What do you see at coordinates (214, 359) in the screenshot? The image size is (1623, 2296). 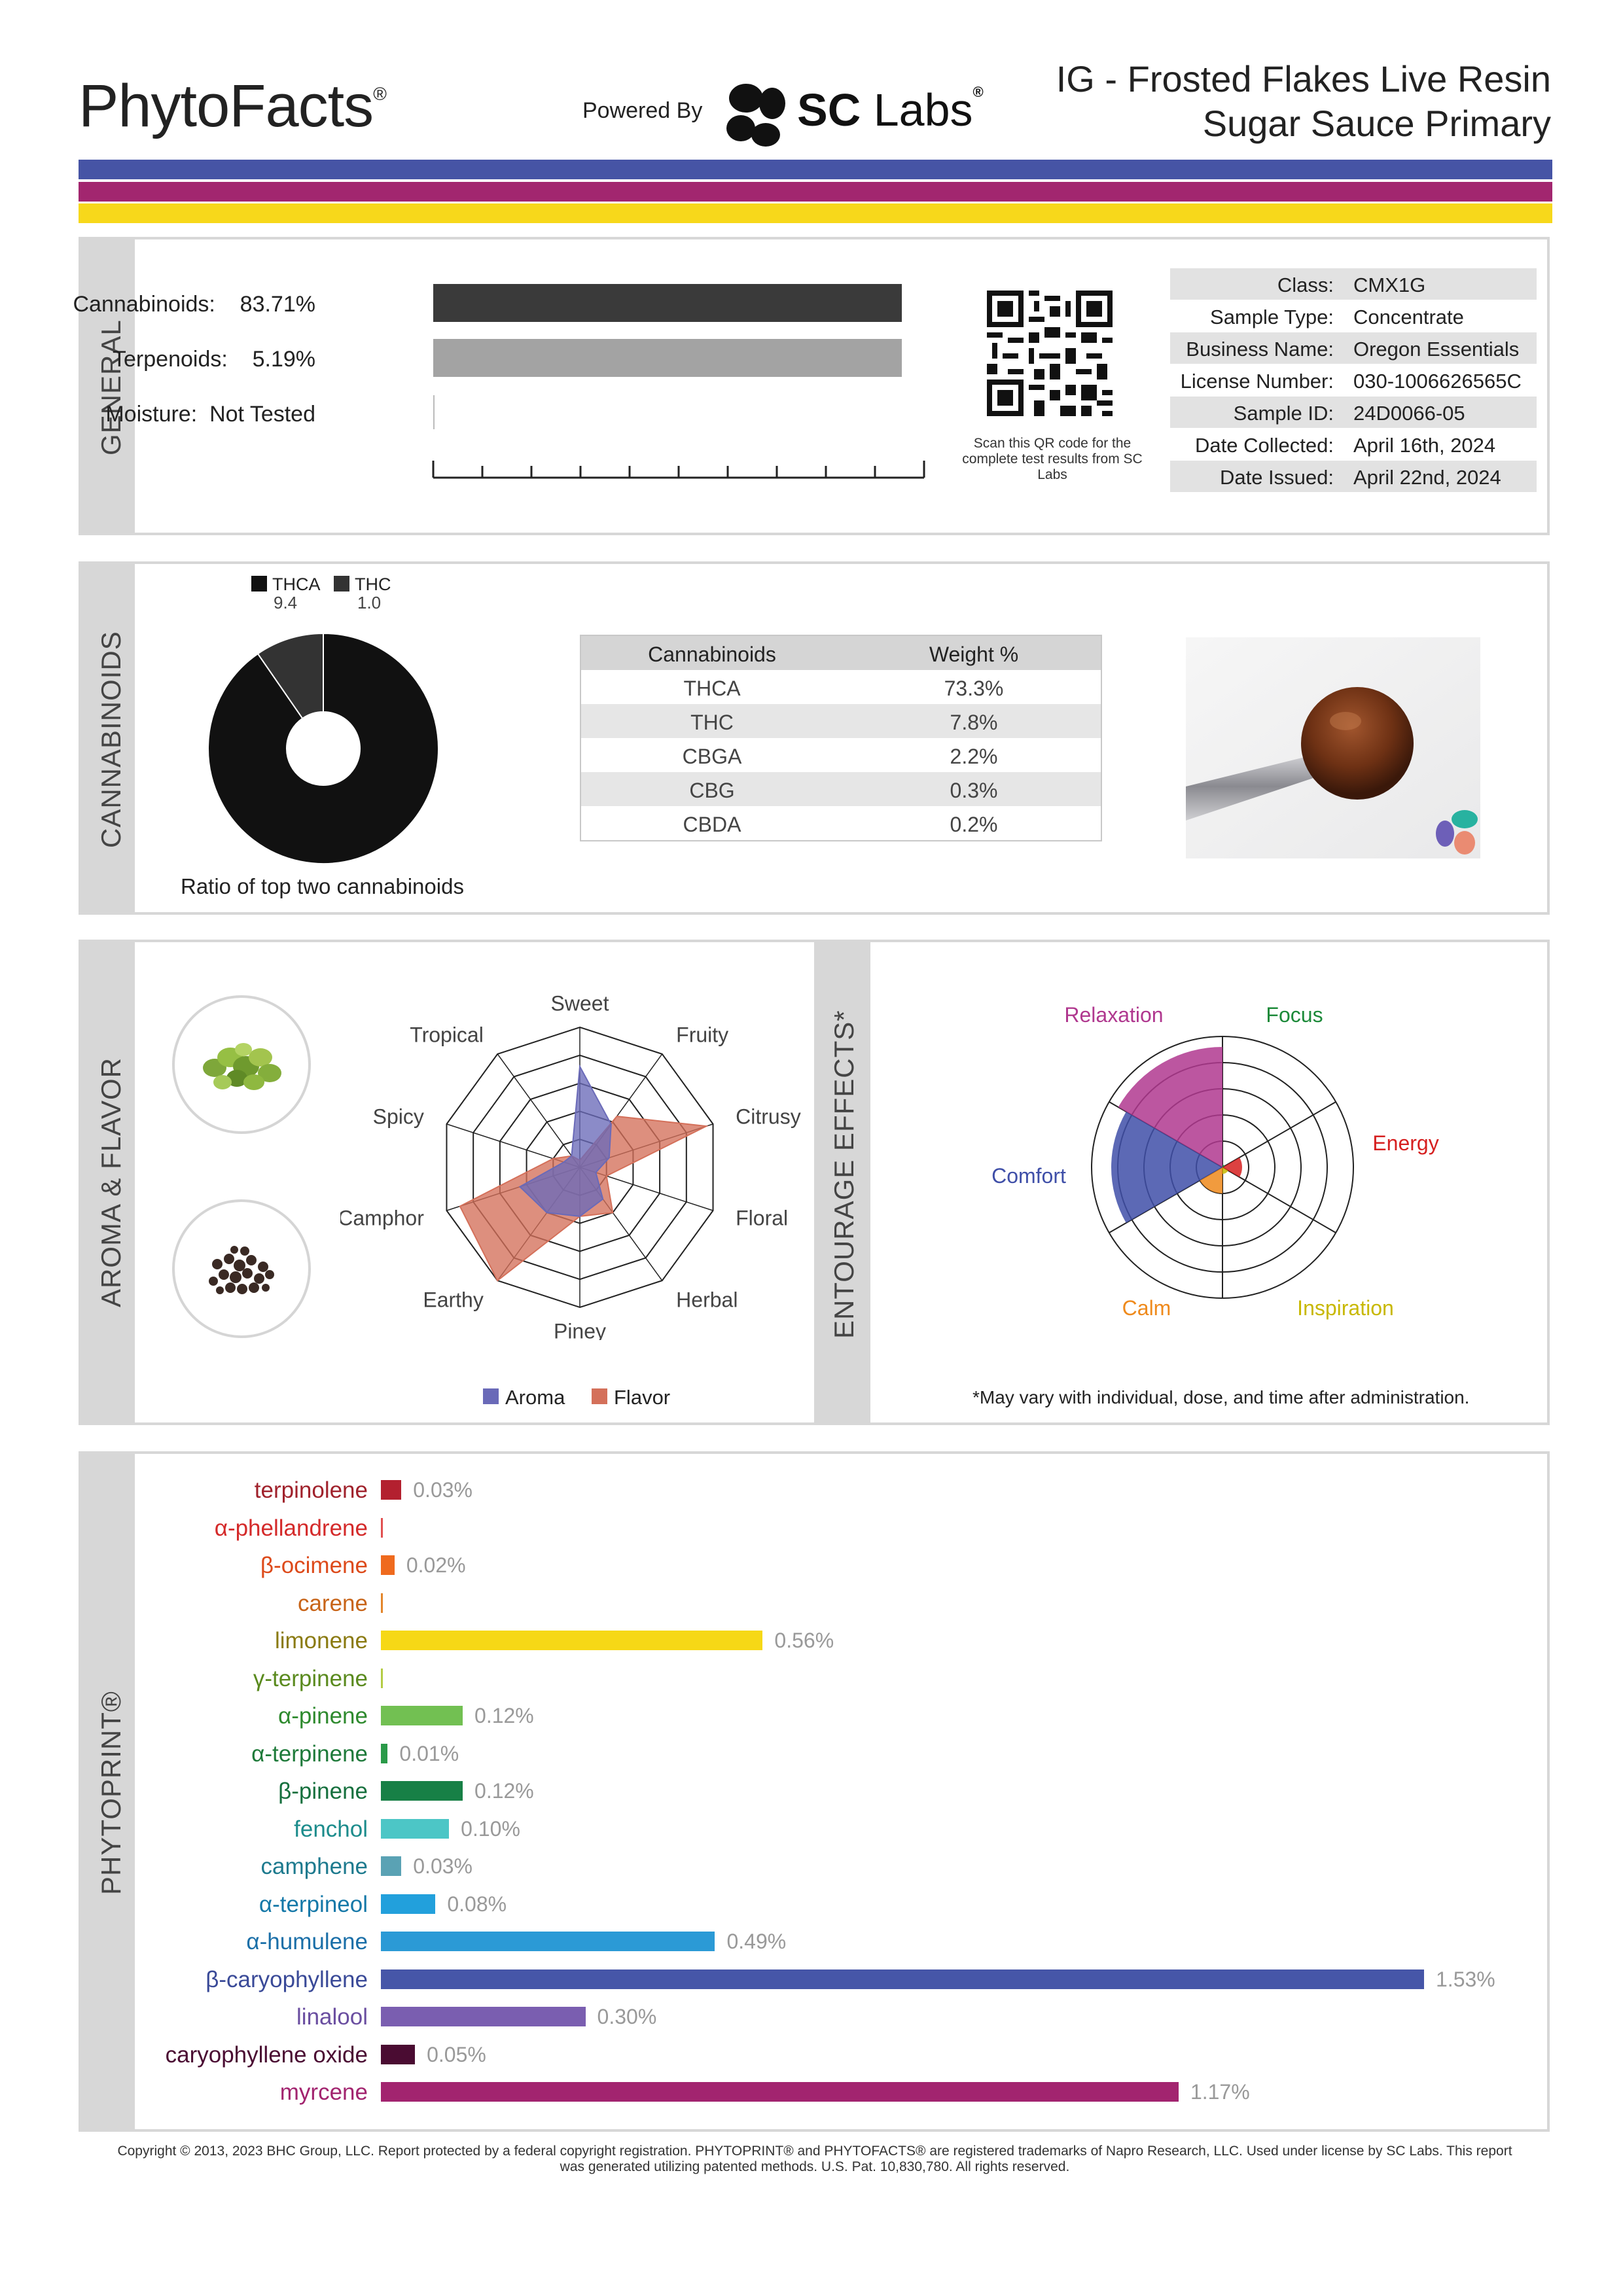 I see `terpenoids-label: Terpenoids: 5.19%` at bounding box center [214, 359].